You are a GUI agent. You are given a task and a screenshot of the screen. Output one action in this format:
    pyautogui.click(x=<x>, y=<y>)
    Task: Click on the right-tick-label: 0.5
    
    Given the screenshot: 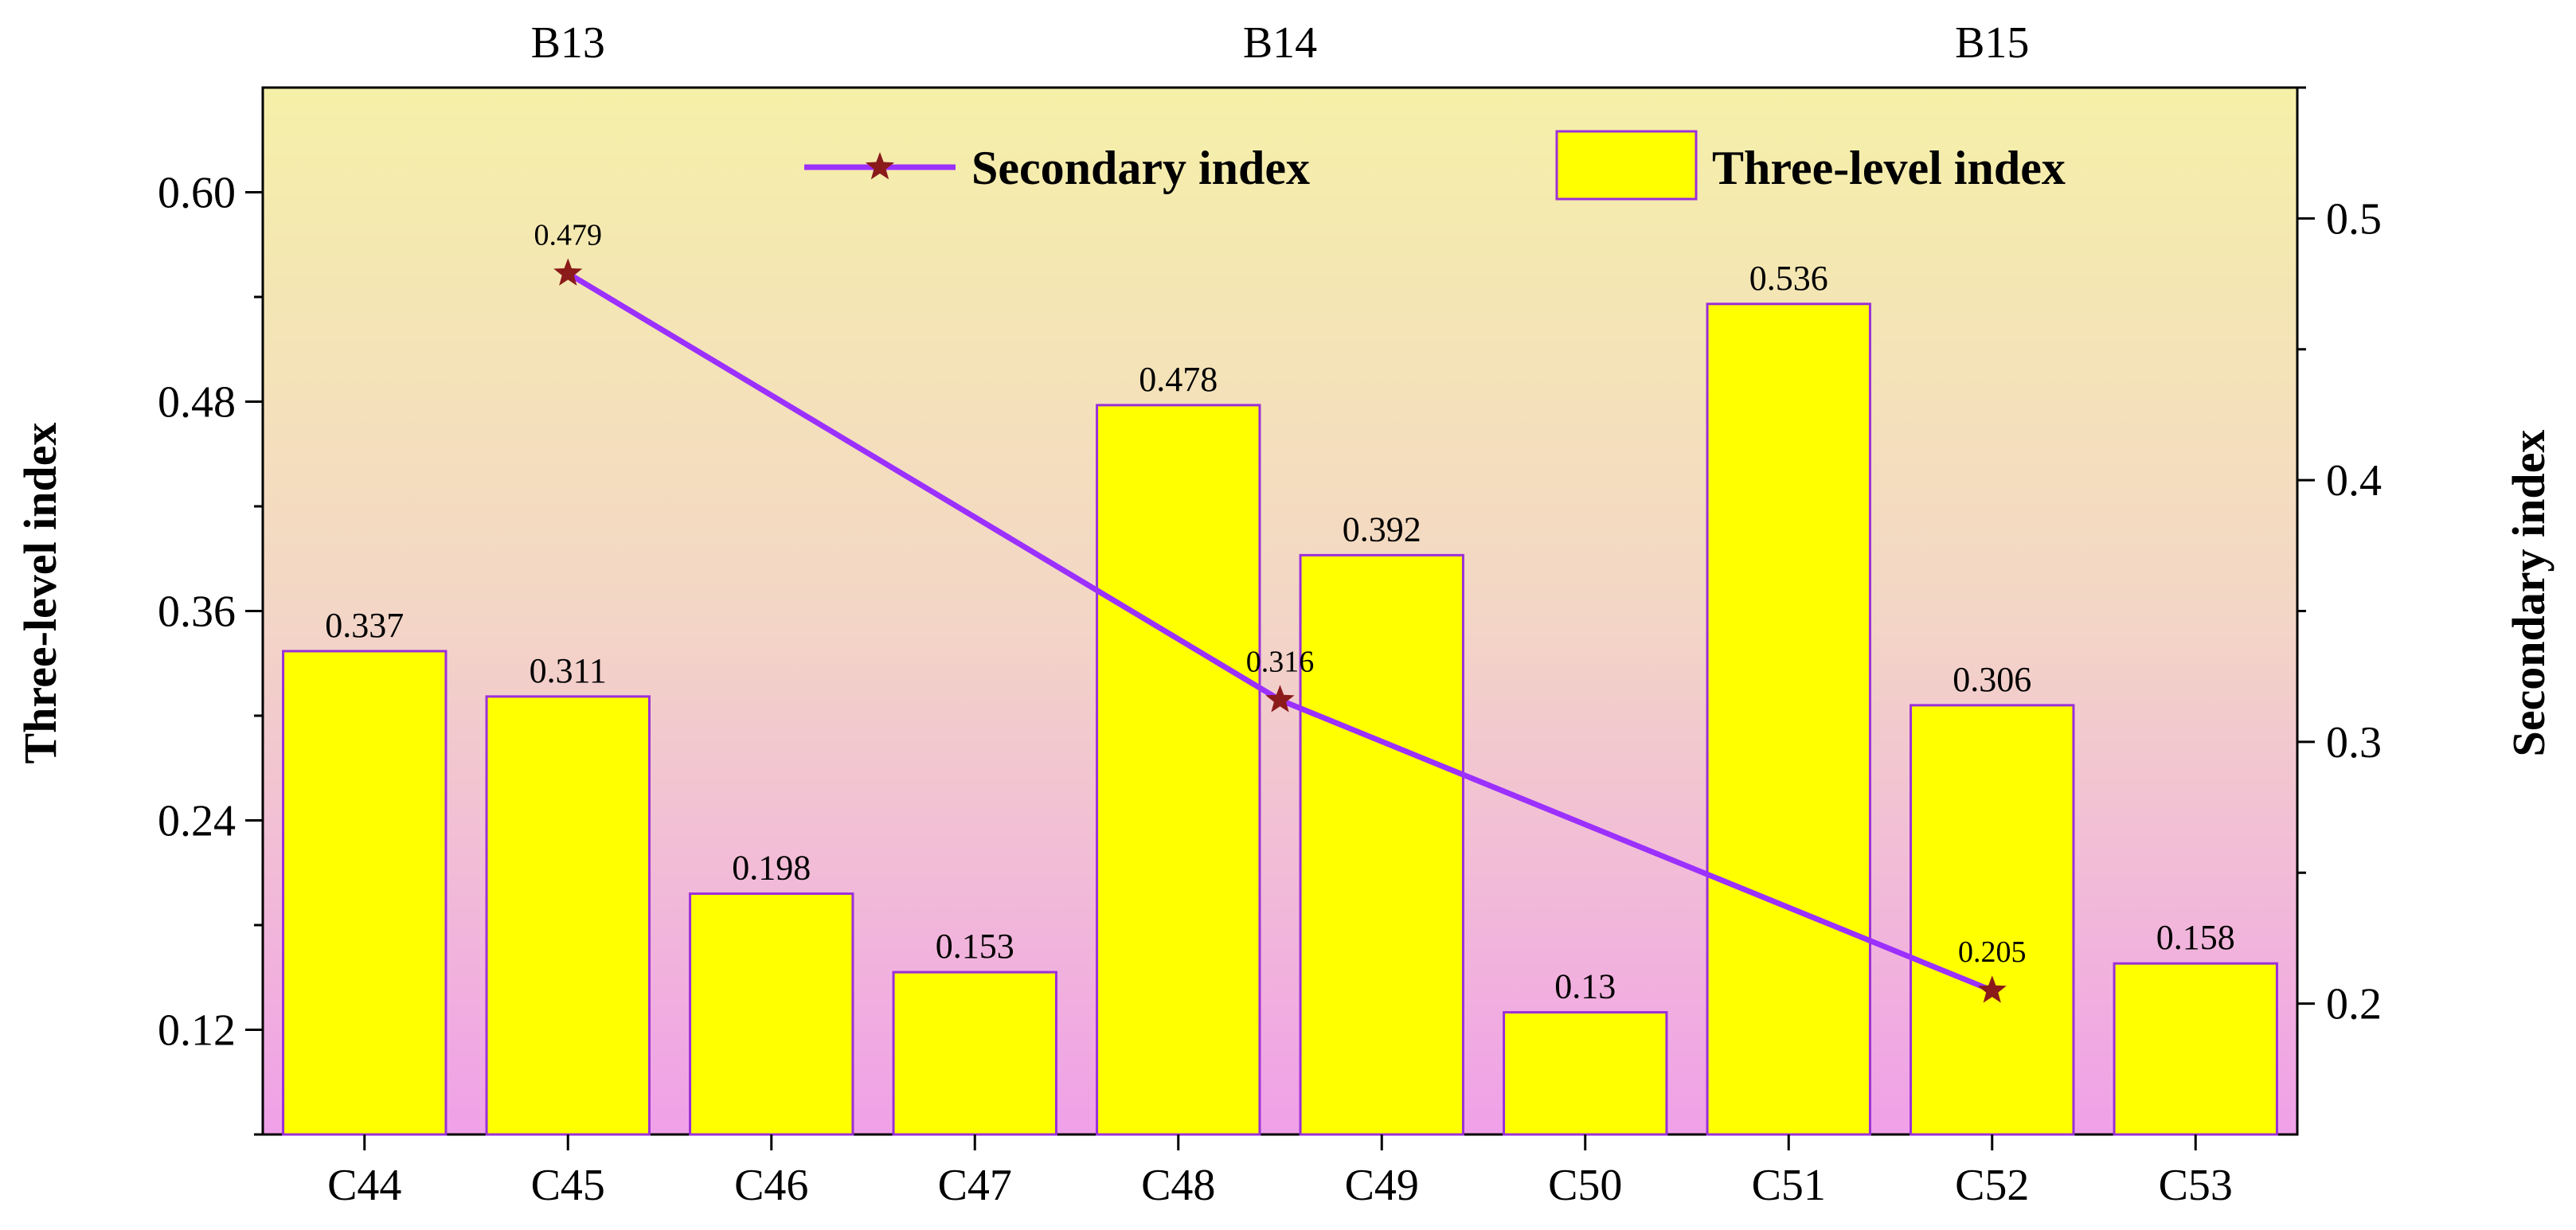 What is the action you would take?
    pyautogui.click(x=2354, y=219)
    